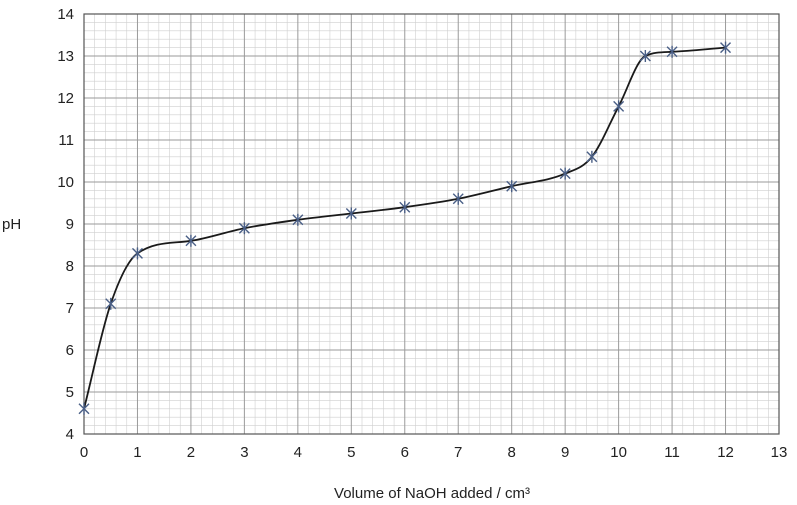 Image resolution: width=797 pixels, height=505 pixels. What do you see at coordinates (70, 434) in the screenshot?
I see `y-tick-label: 4` at bounding box center [70, 434].